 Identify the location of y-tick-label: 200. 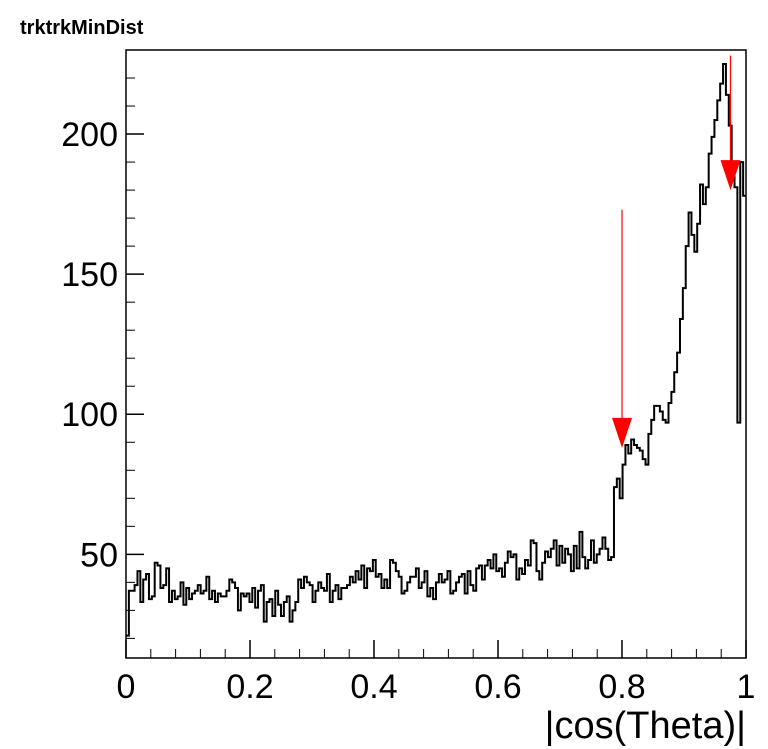
(89, 135).